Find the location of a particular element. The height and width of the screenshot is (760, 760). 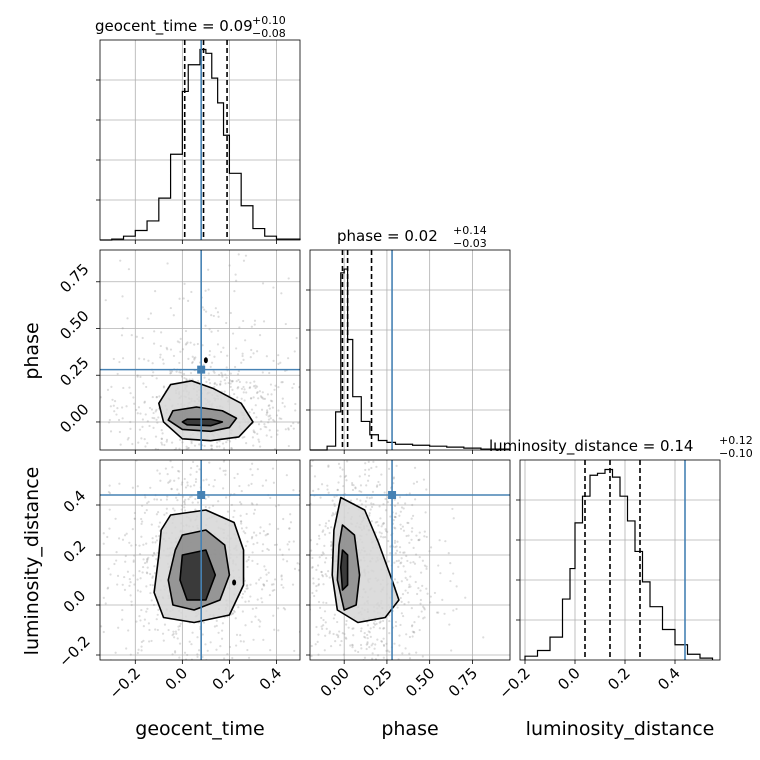

truth-marker is located at coordinates (201, 495).